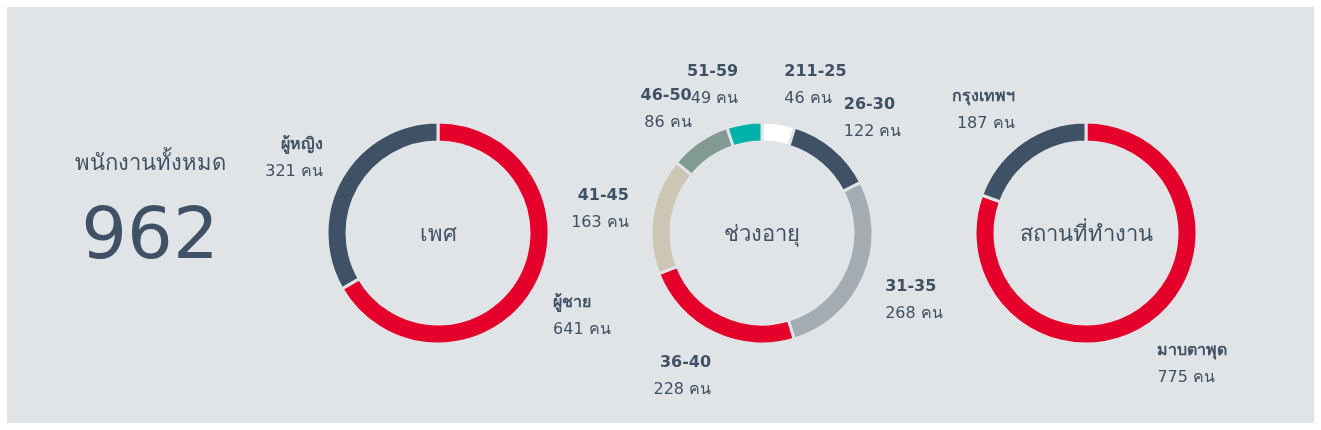  I want to click on slice-label: 41-45, so click(603, 194).